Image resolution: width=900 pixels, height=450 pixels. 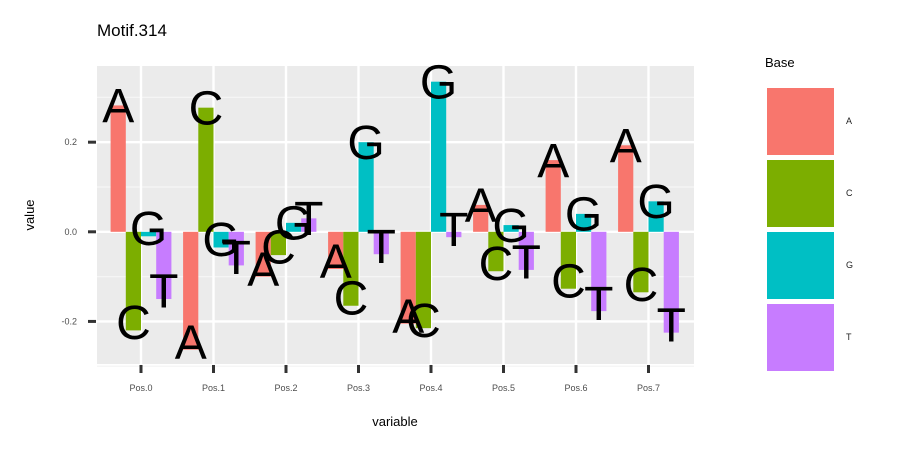 What do you see at coordinates (453, 230) in the screenshot?
I see `base-letter-T-Pos.4: T` at bounding box center [453, 230].